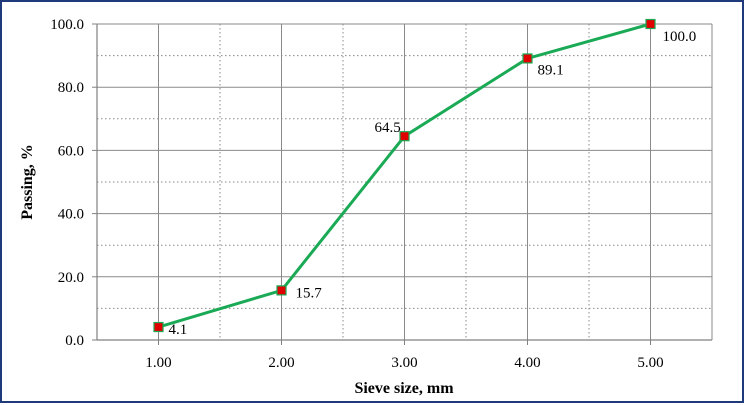 The image size is (744, 405). What do you see at coordinates (388, 128) in the screenshot?
I see `data-label: 64.5` at bounding box center [388, 128].